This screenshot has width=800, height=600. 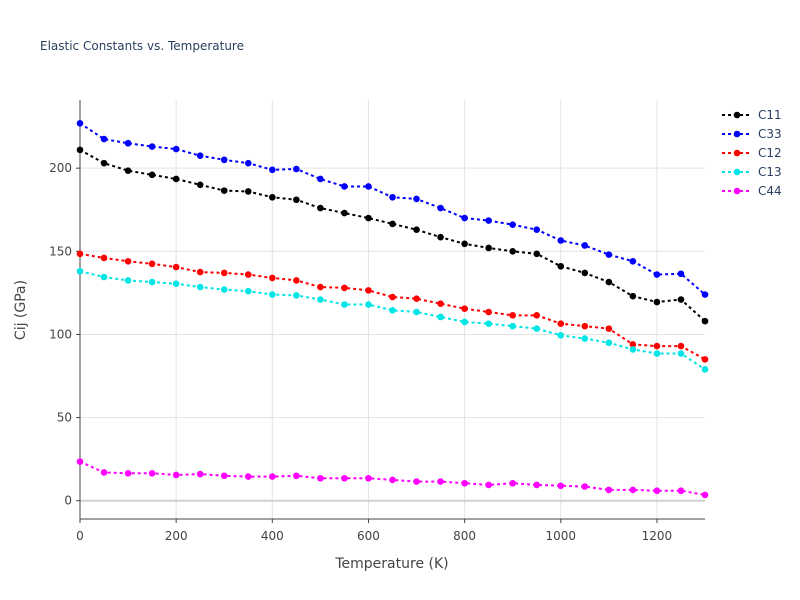 What do you see at coordinates (368, 536) in the screenshot?
I see `x-tick-label: 600` at bounding box center [368, 536].